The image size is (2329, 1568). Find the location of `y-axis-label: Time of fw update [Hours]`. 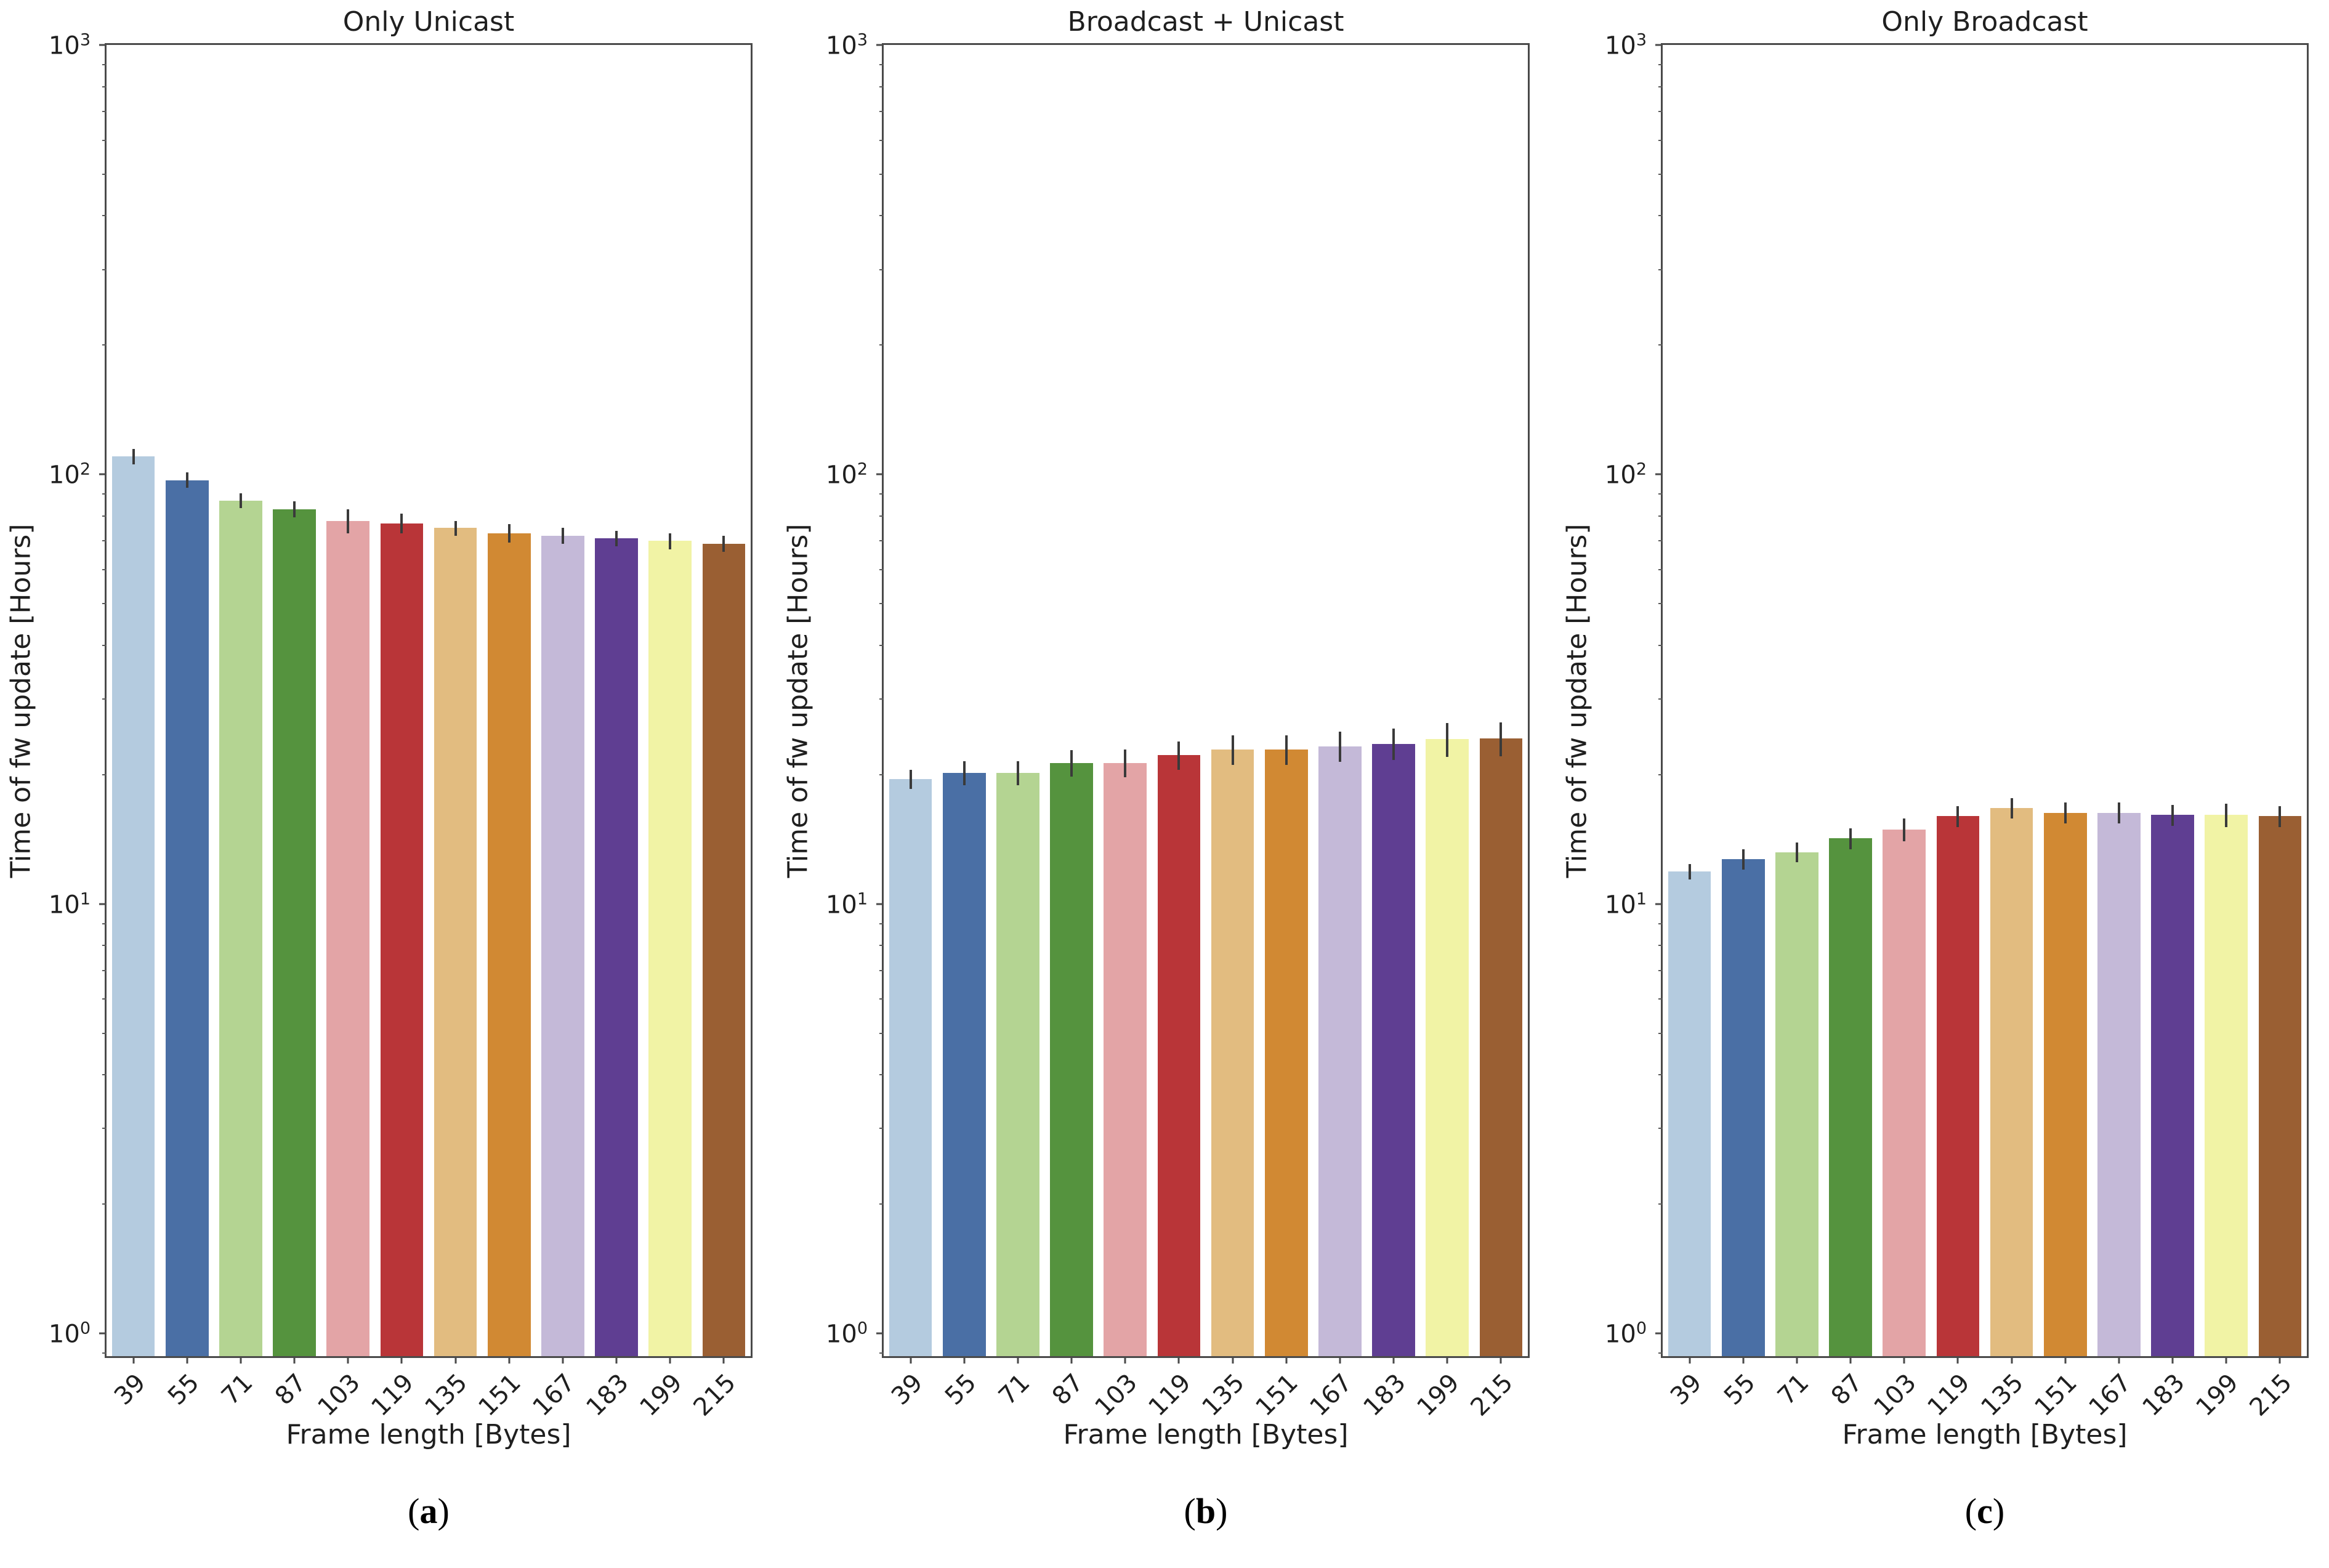

y-axis-label: Time of fw update [Hours] is located at coordinates (1577, 701).